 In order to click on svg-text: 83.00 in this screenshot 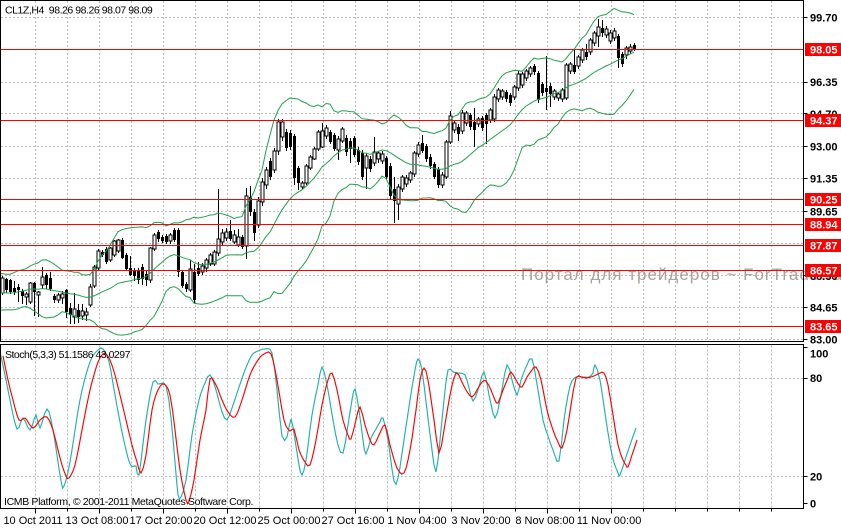, I will do `click(824, 341)`.